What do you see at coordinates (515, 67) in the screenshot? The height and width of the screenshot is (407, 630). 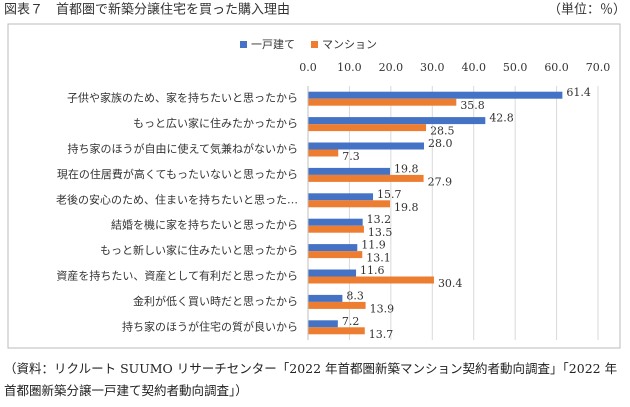 I see `x-tick-label: 50.0` at bounding box center [515, 67].